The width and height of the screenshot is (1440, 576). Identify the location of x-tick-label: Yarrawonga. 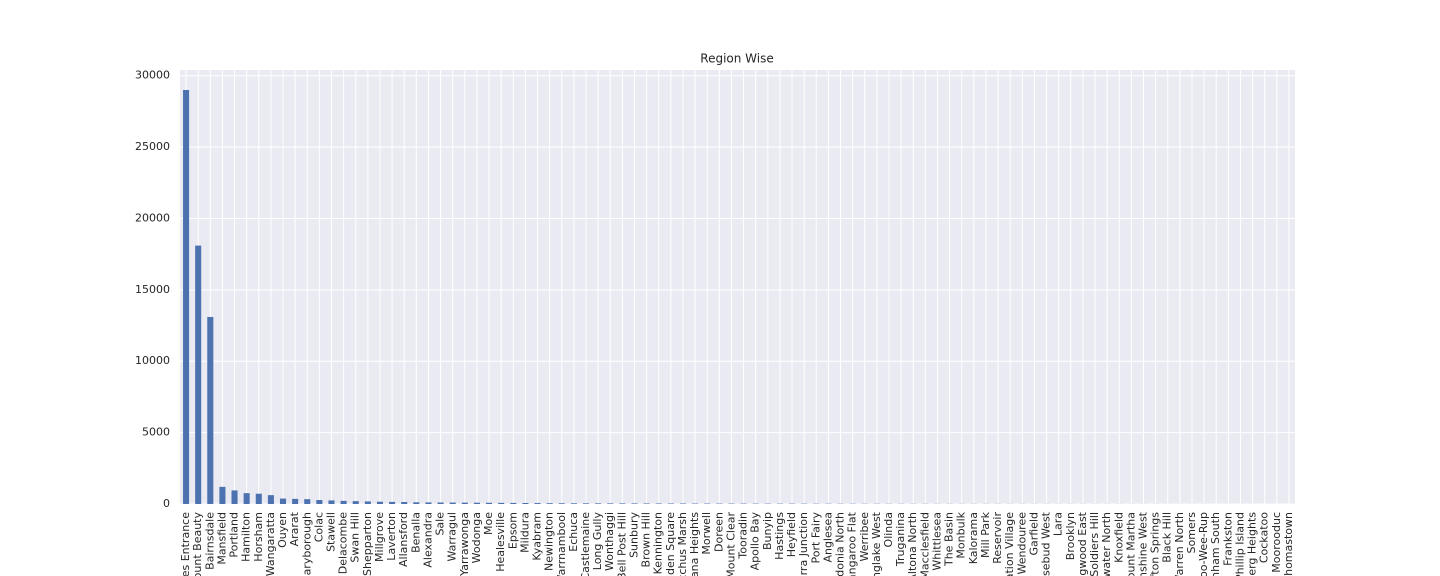
(464, 544).